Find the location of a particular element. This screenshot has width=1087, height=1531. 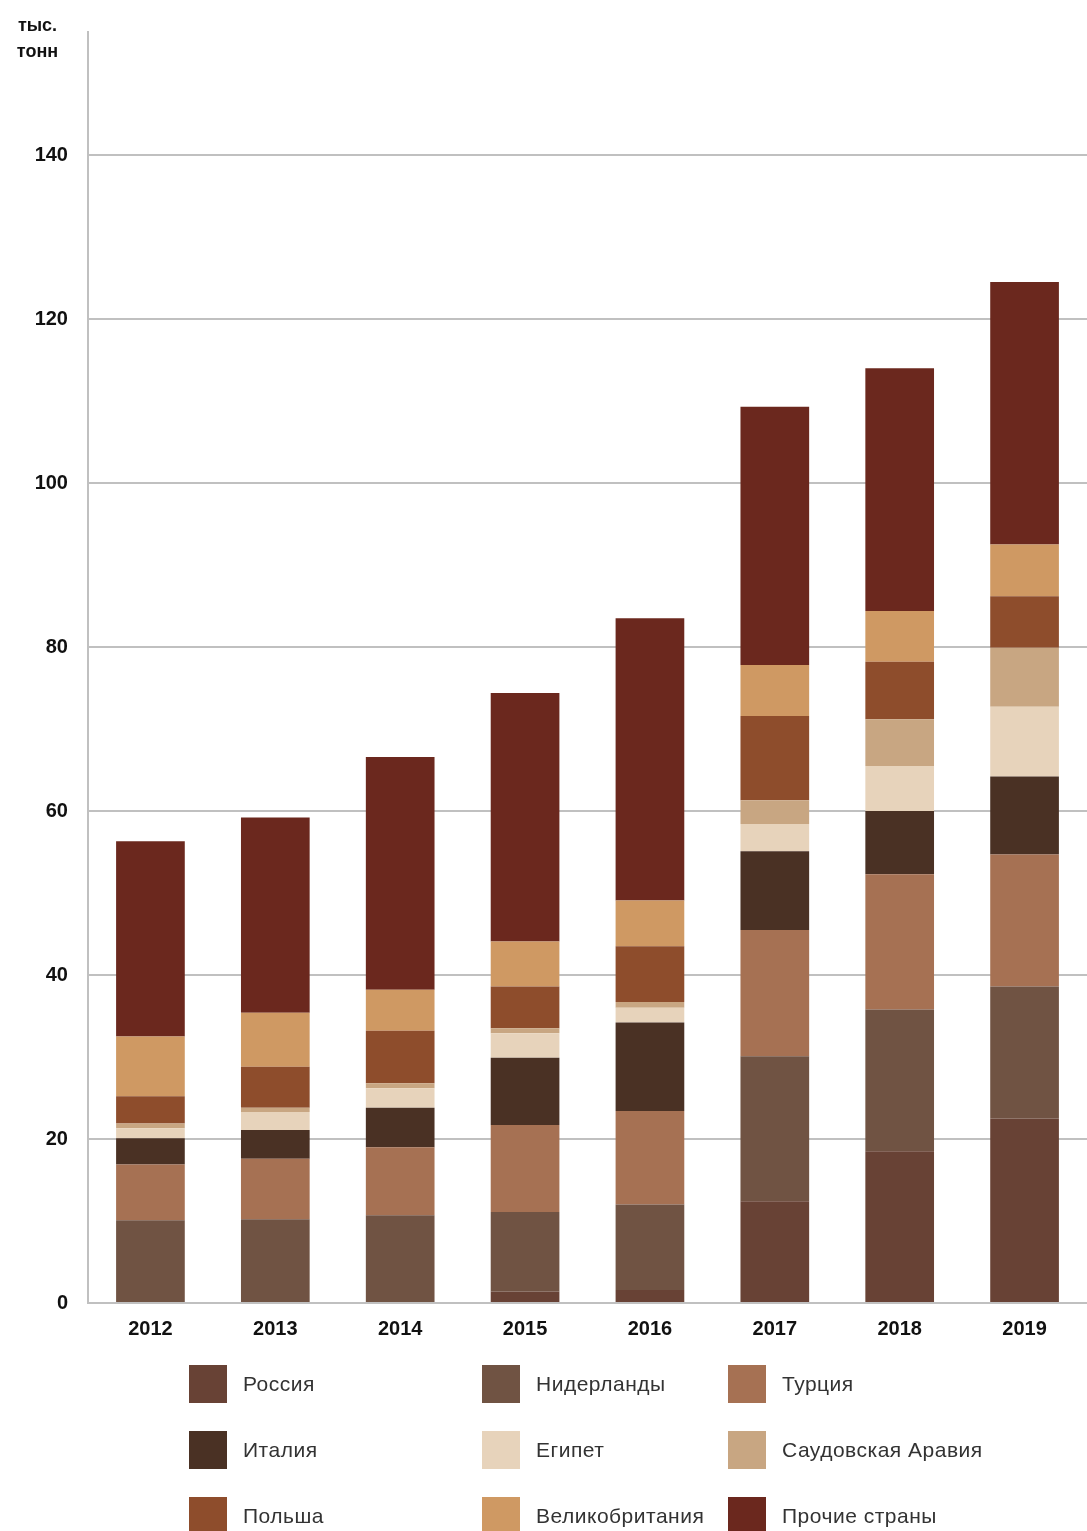

x-tick-label: 2012 is located at coordinates (150, 1327).